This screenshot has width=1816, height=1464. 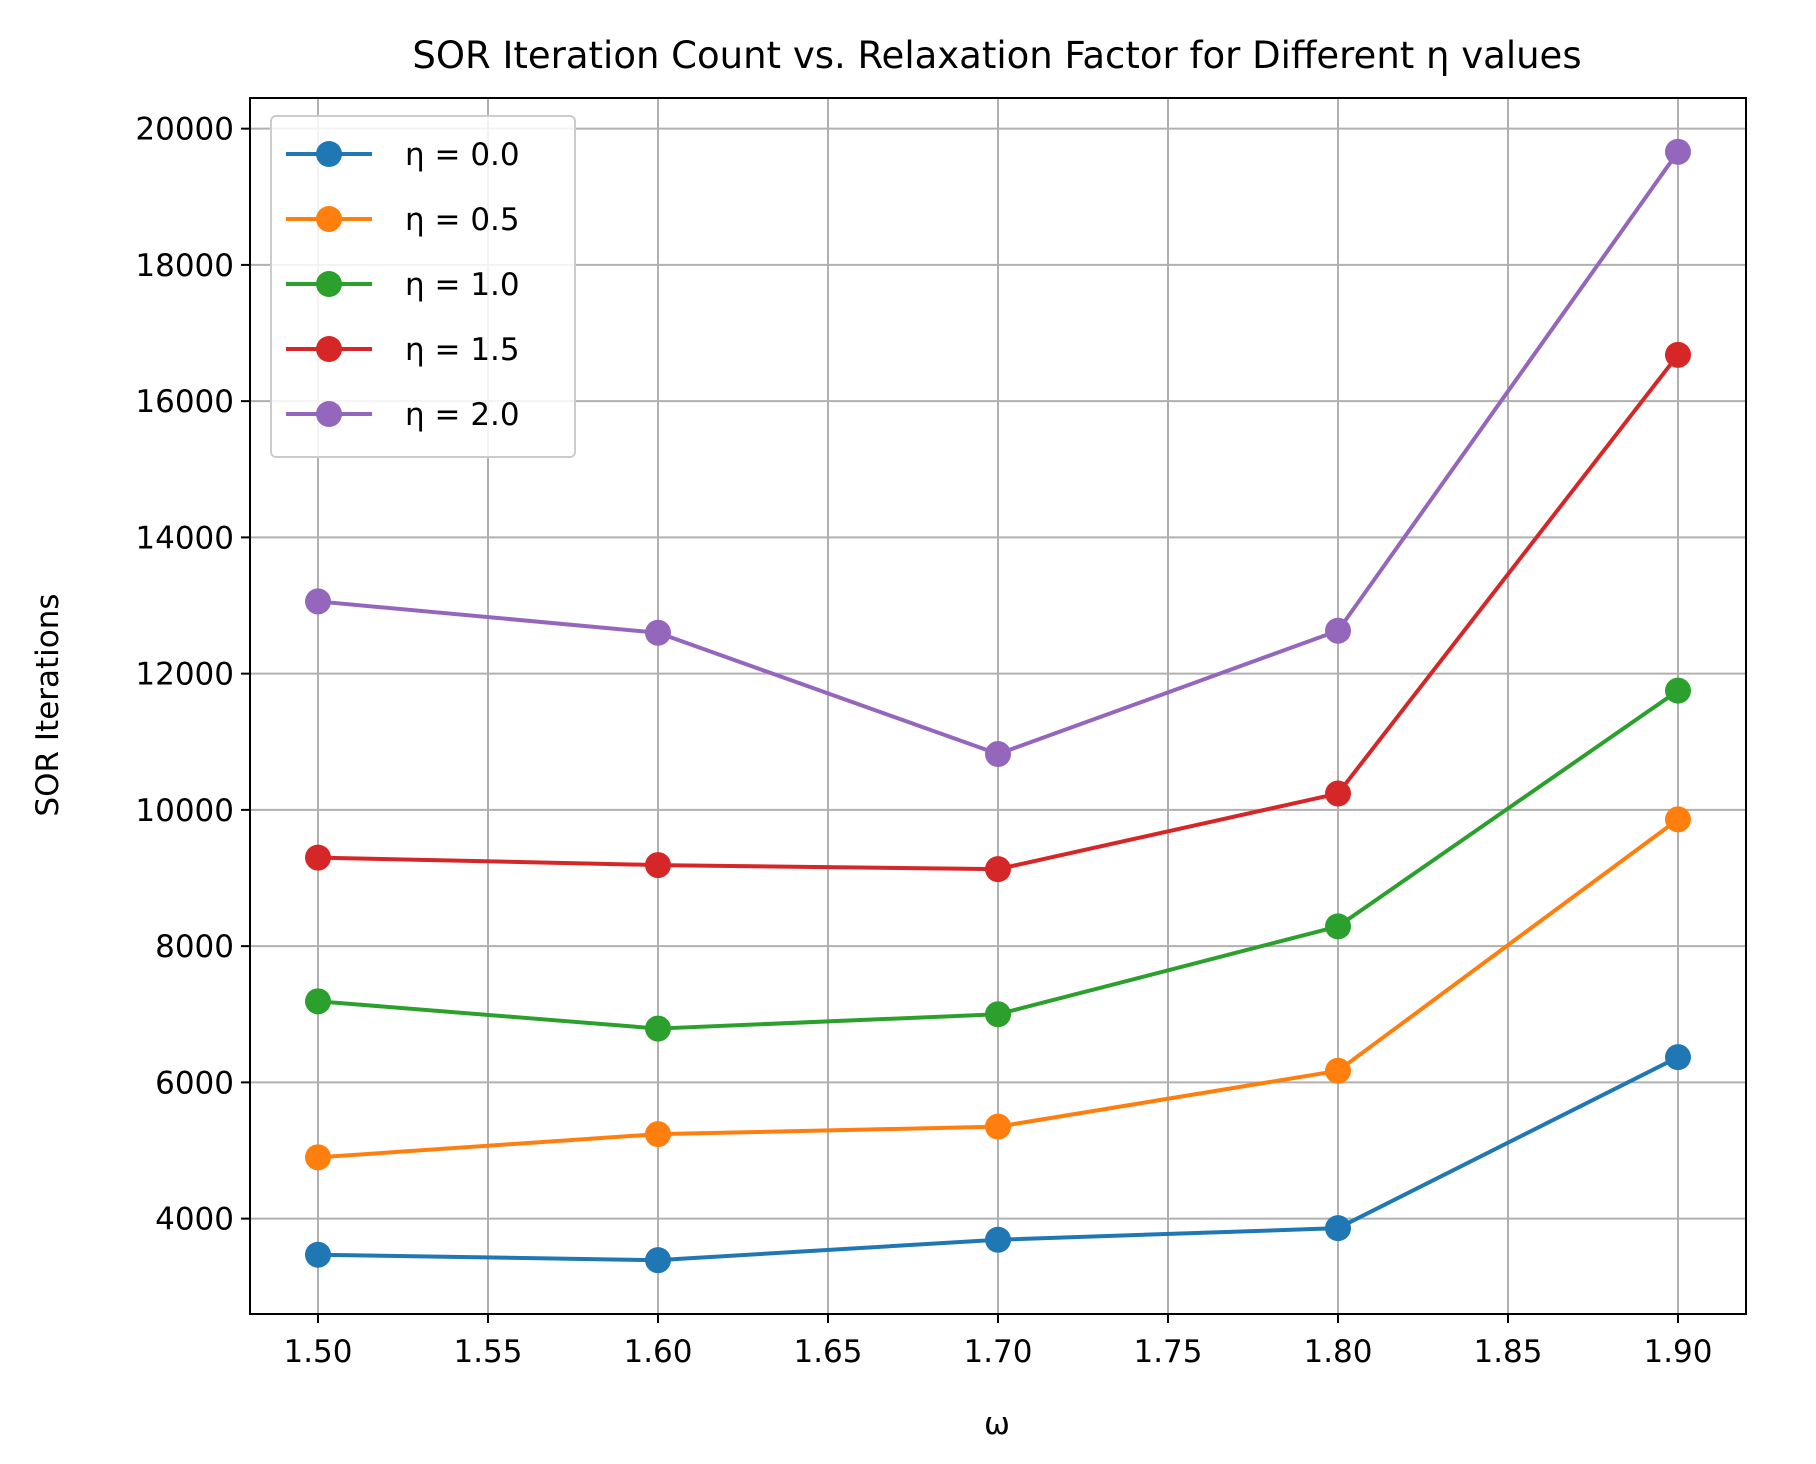 I want to click on legend-label: η = 1.0, so click(x=462, y=285).